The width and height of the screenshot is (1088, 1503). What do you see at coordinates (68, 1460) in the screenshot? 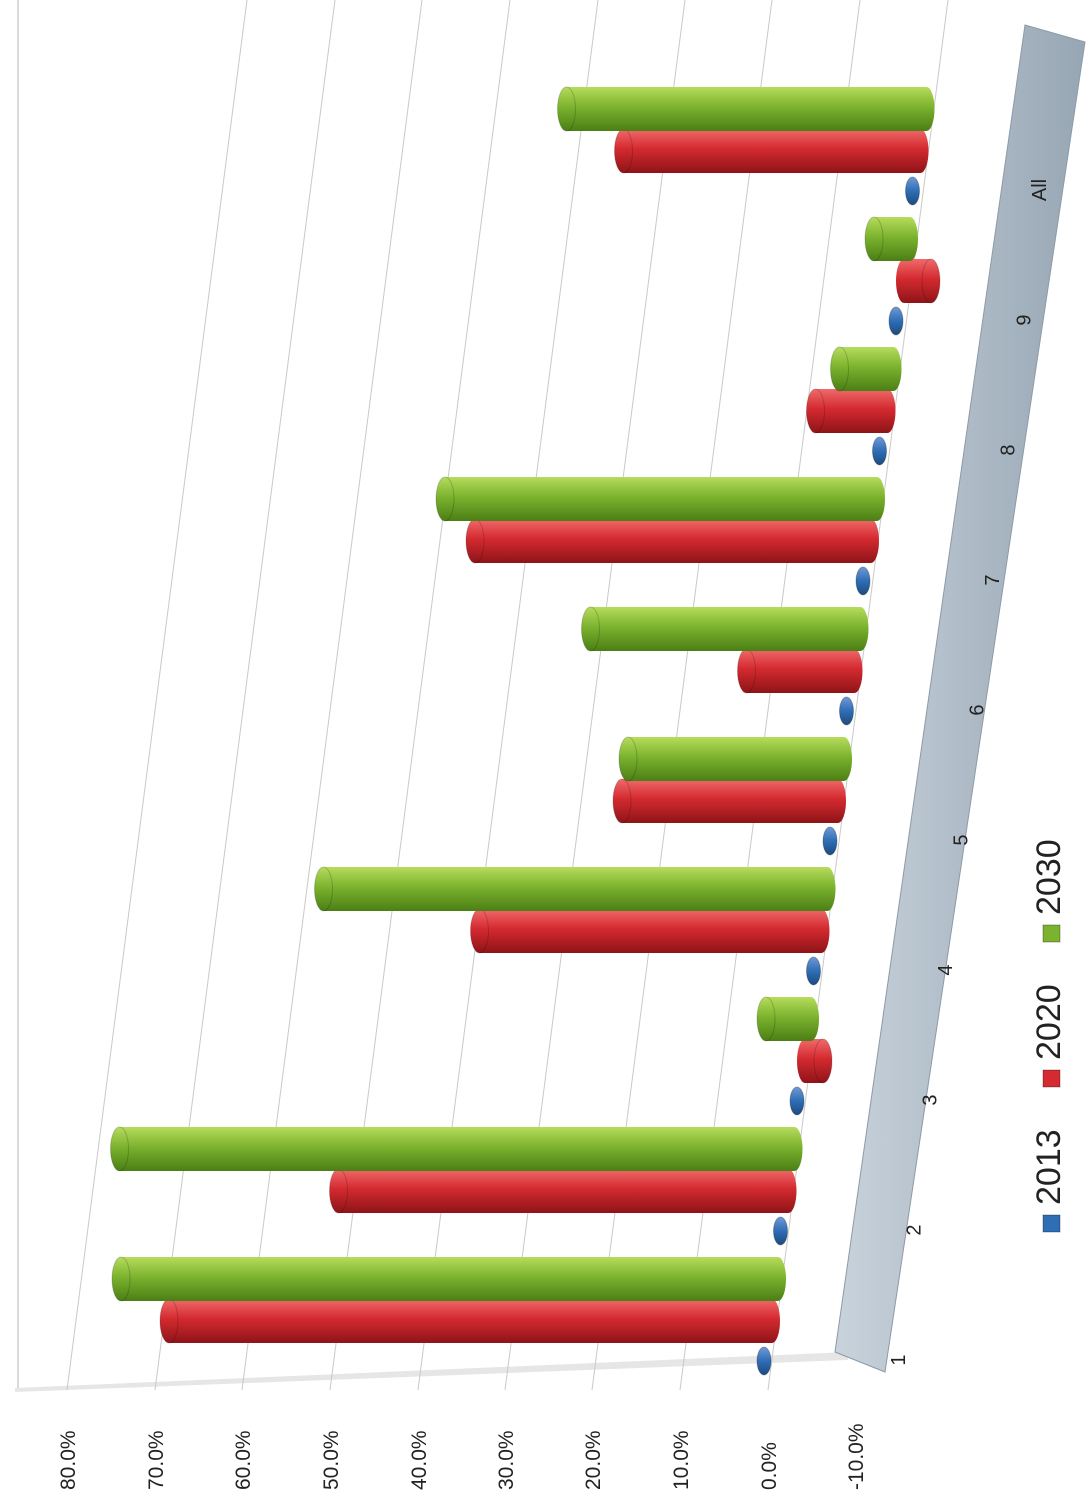
I see `y-tick-label: 80.0%` at bounding box center [68, 1460].